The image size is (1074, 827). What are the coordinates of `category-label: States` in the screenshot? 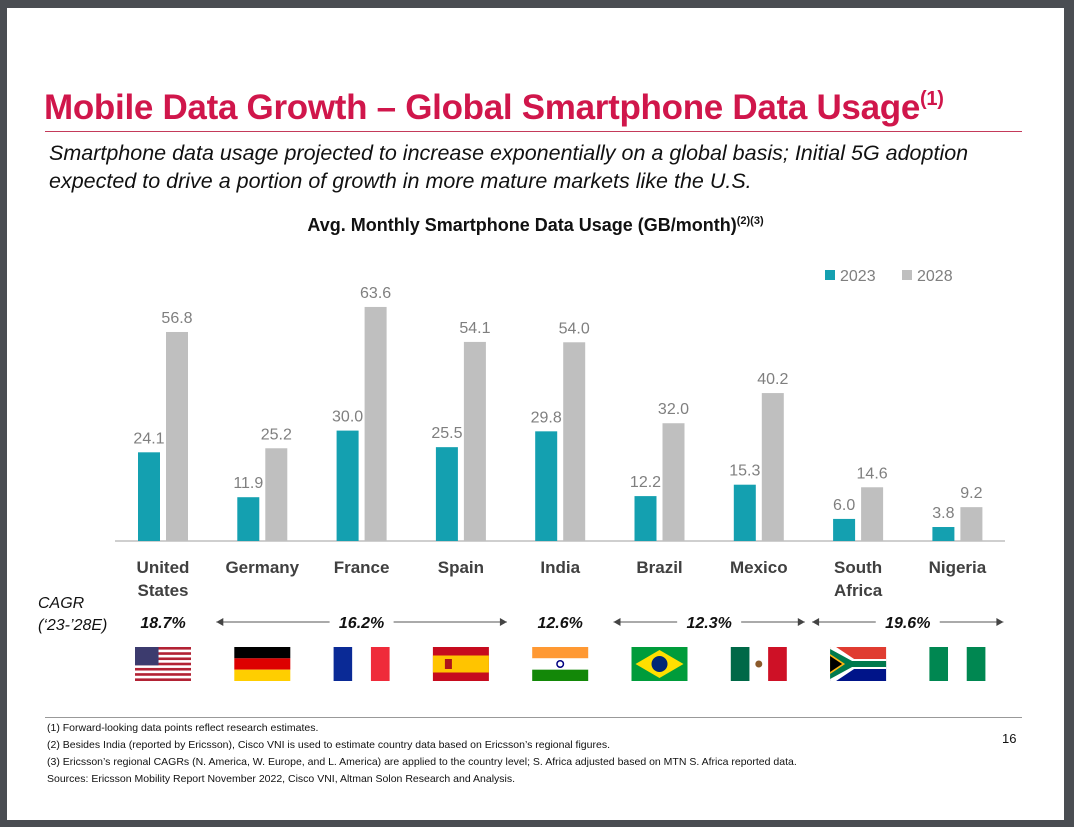 It's located at (162, 590).